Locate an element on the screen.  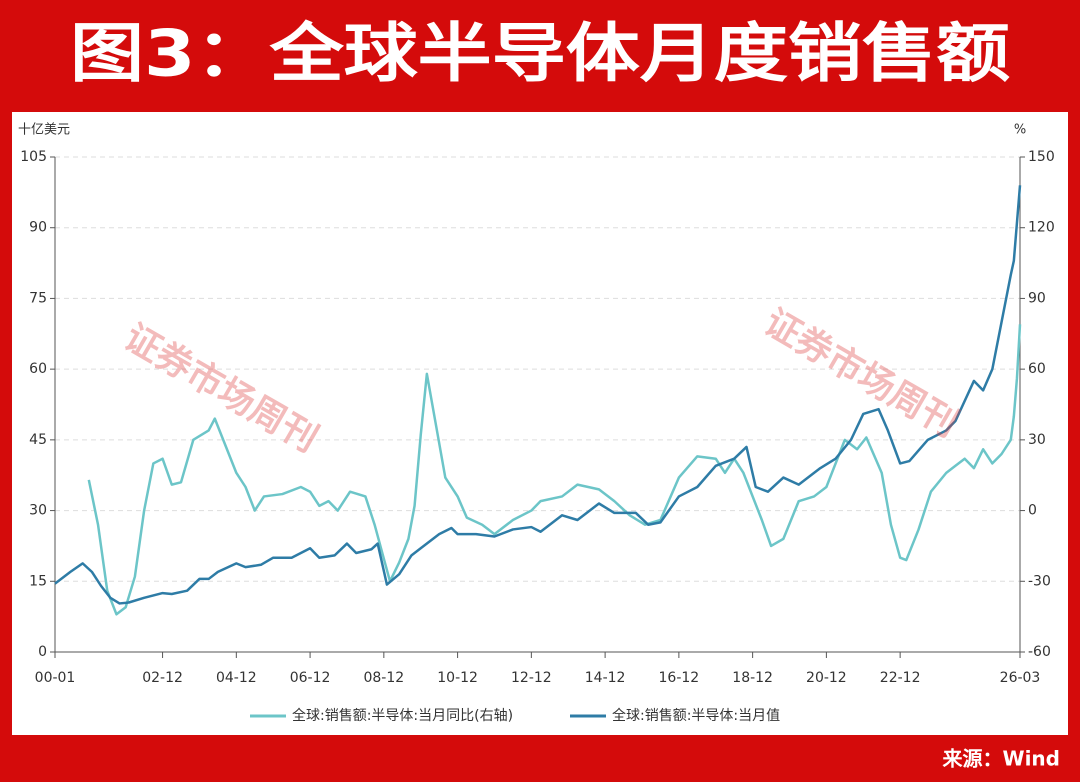
y-tick-label: 15 is located at coordinates (38, 581).